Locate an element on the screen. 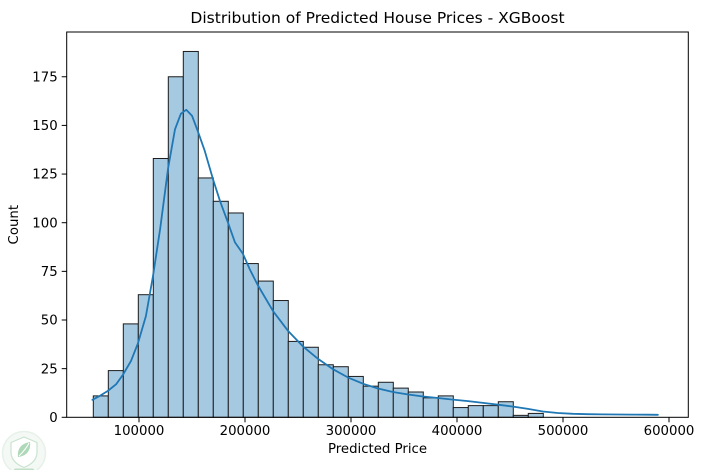  x-tick-label: 600000 is located at coordinates (669, 431).